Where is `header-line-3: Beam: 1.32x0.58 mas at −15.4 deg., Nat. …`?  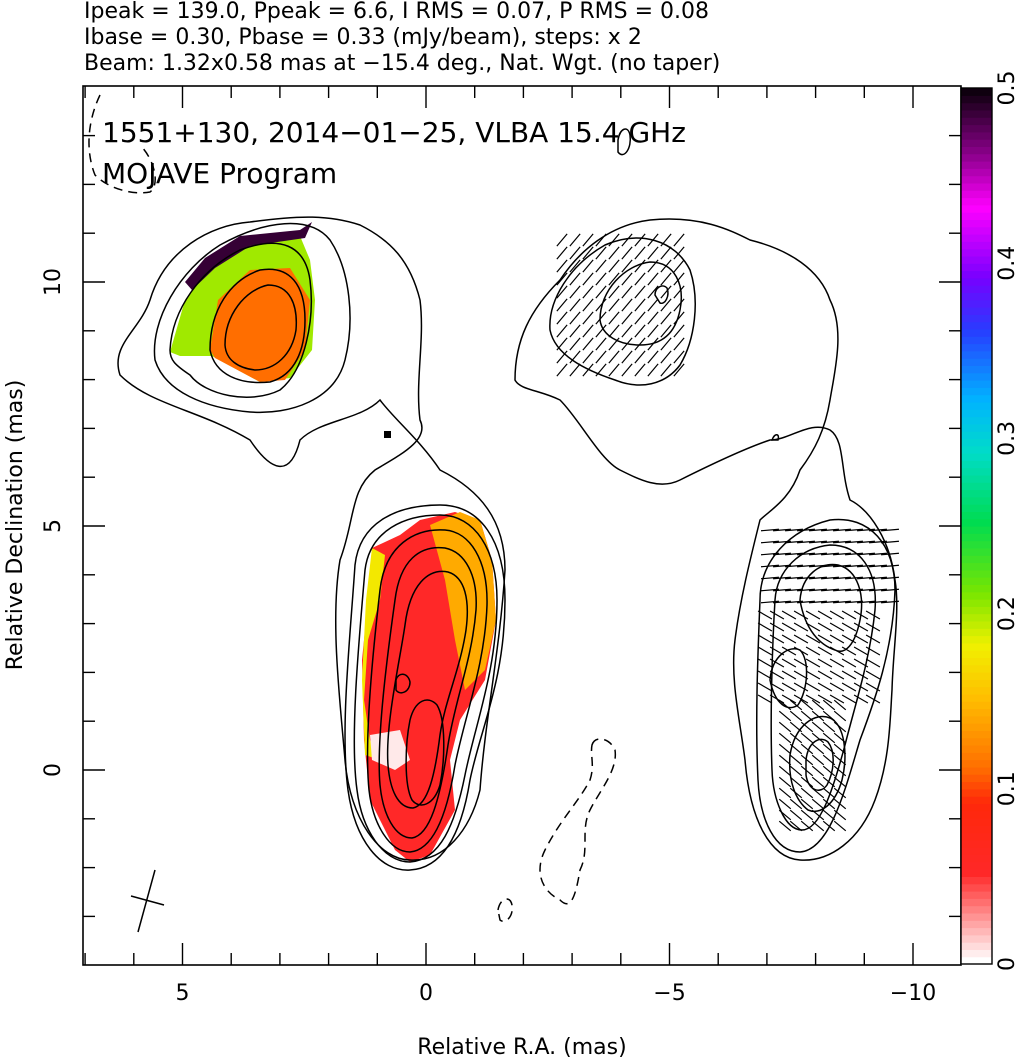 header-line-3: Beam: 1.32x0.58 mas at −15.4 deg., Nat. … is located at coordinates (402, 63).